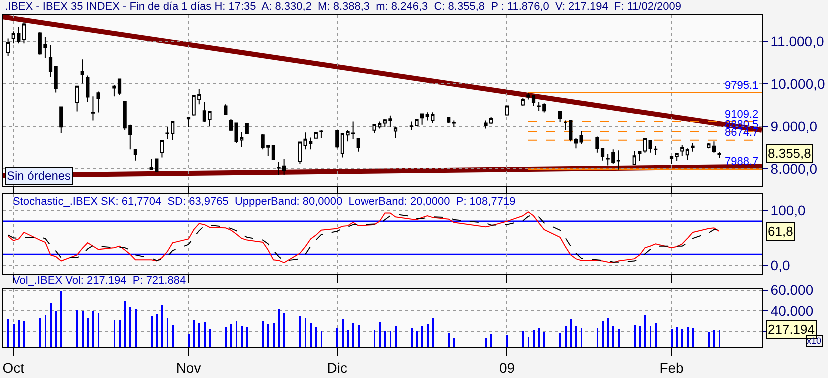 The image size is (828, 378). What do you see at coordinates (797, 42) in the screenshot?
I see `y-tick-label: 11.000,0` at bounding box center [797, 42].